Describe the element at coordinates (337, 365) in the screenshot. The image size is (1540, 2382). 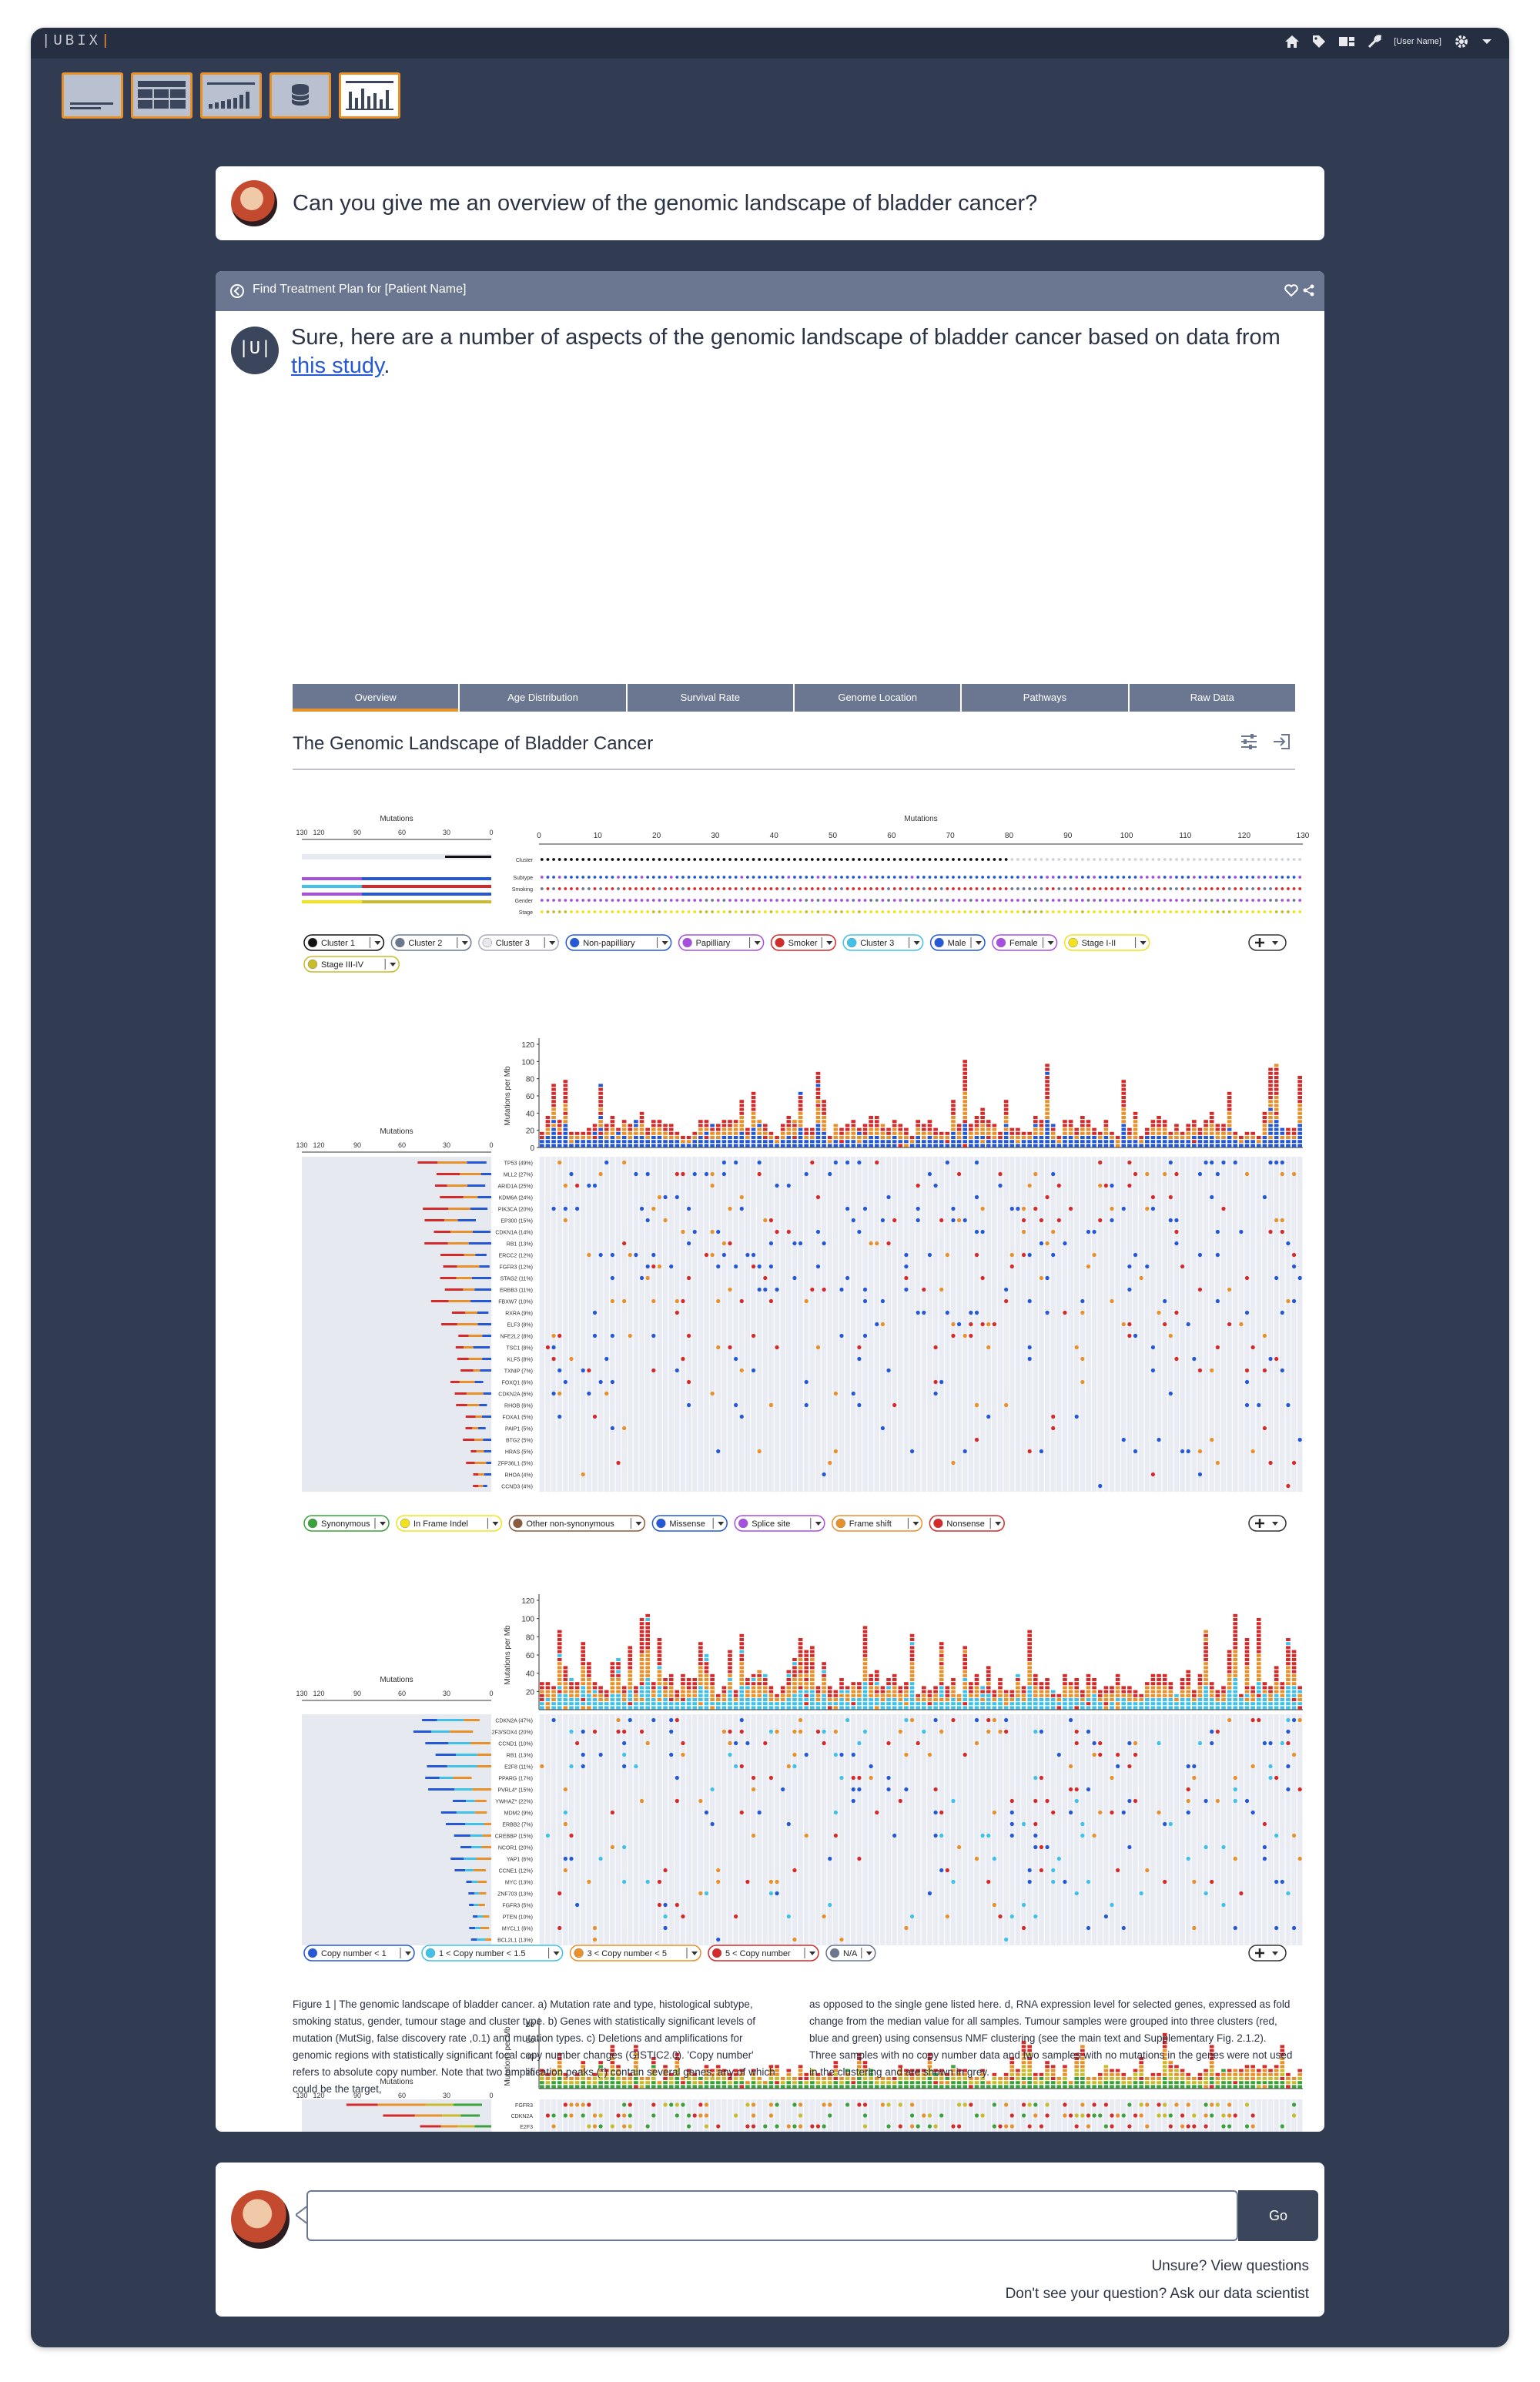
I see `study-link: this study` at that location.